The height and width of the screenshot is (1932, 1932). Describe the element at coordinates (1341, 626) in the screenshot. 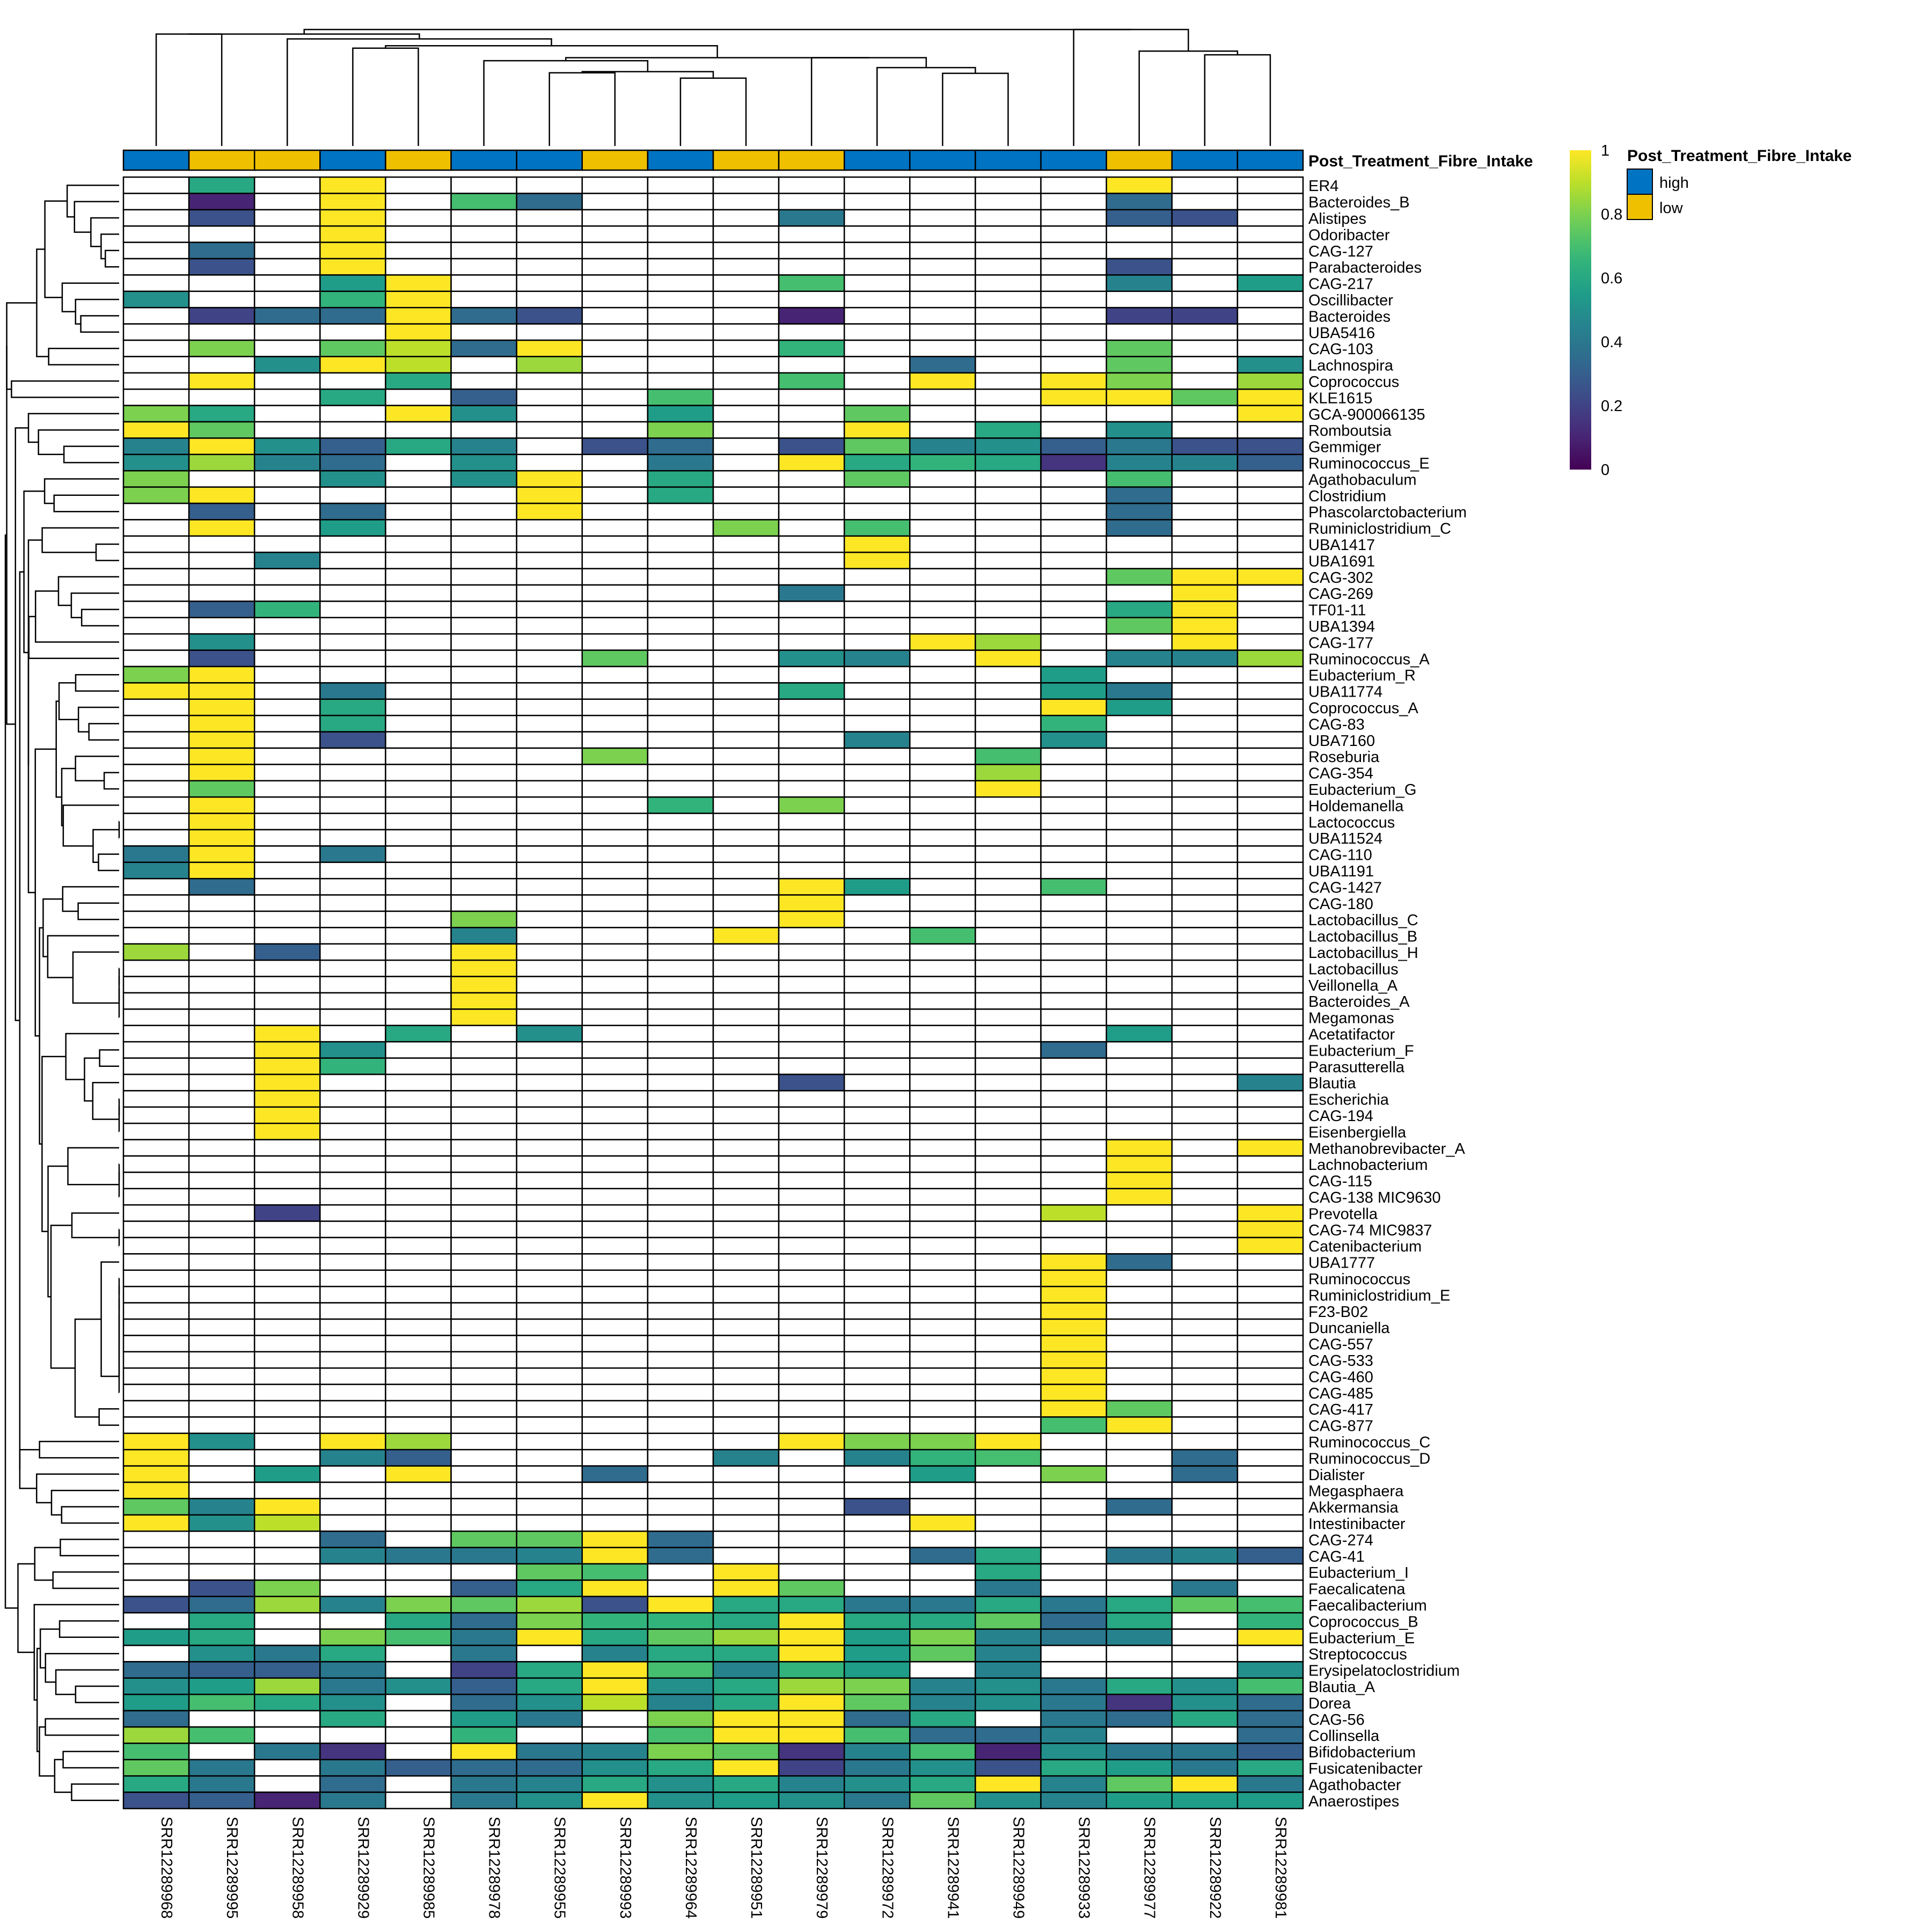

I see `row-label: UBA1394` at that location.